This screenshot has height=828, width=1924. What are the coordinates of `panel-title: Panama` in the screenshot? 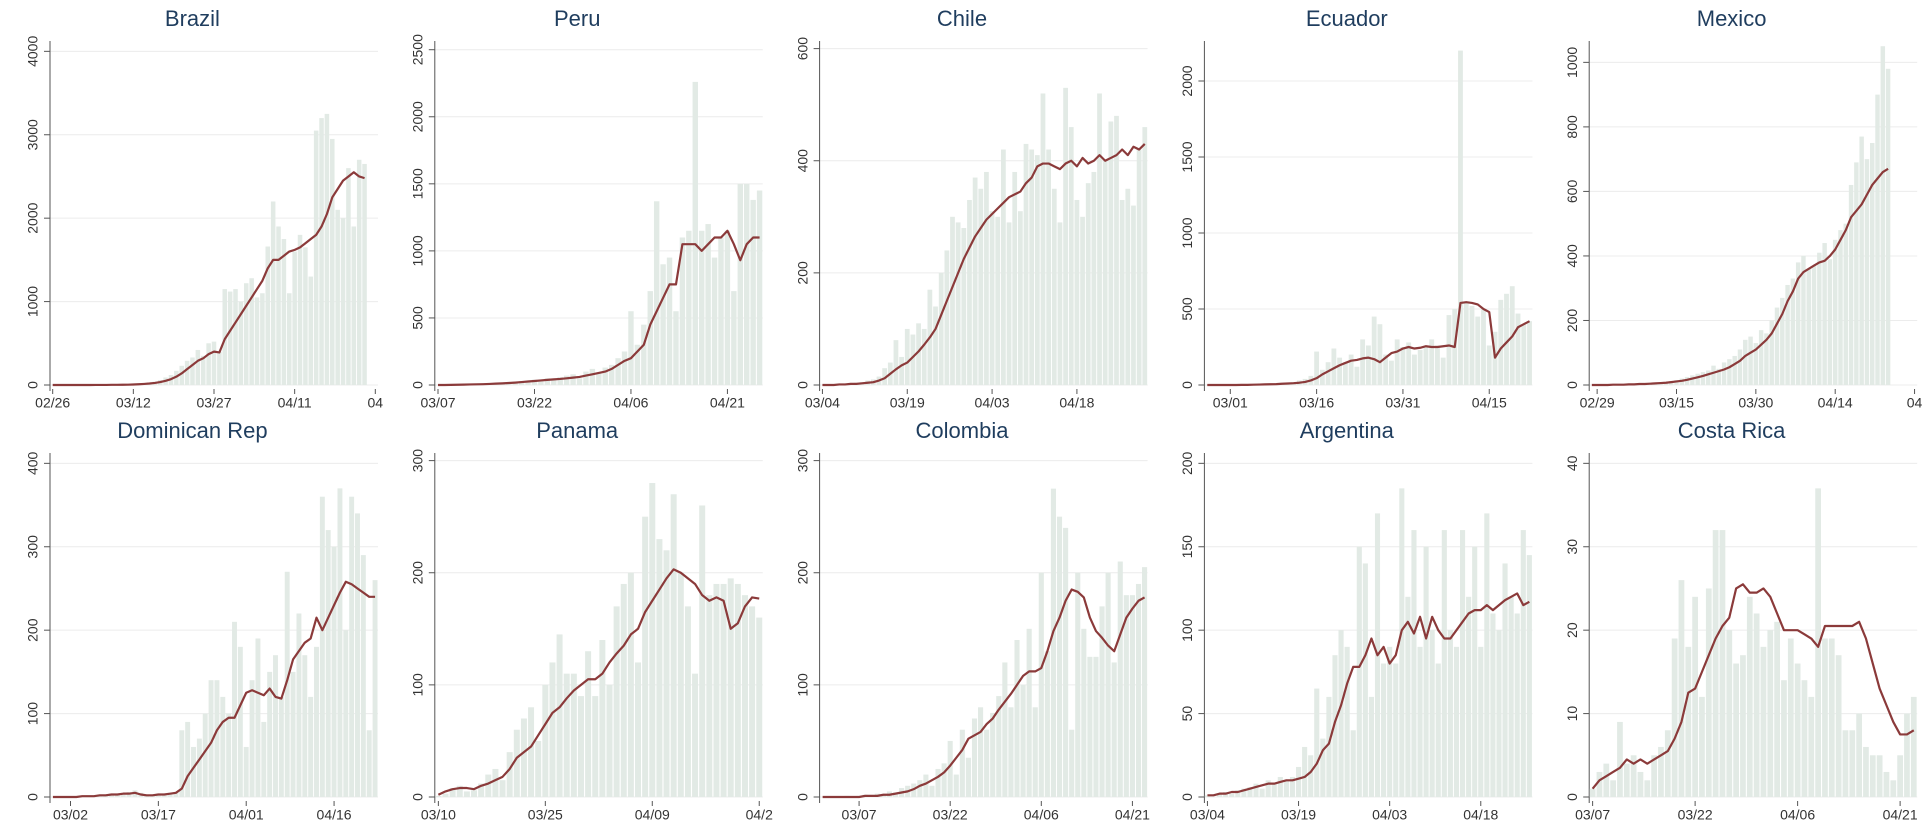 It's located at (577, 430).